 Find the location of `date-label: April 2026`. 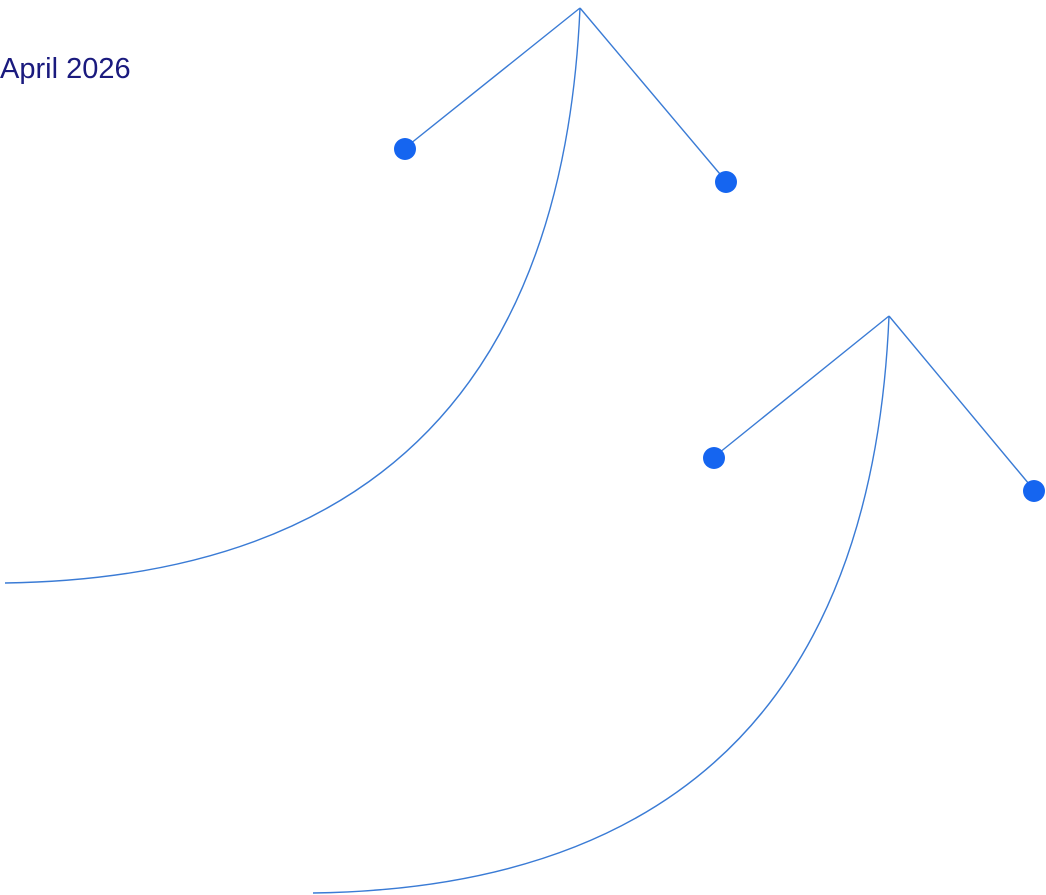

date-label: April 2026 is located at coordinates (65, 69).